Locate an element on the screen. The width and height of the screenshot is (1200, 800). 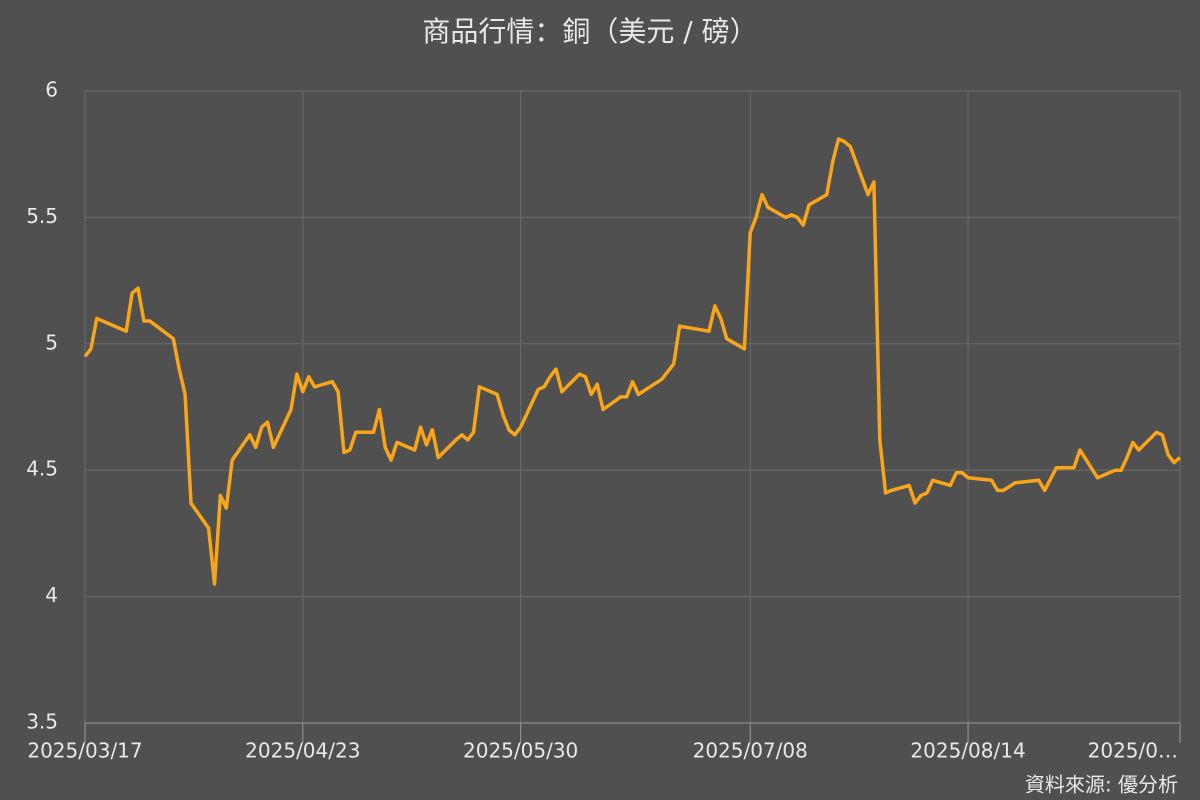
y-tick-label: 5.5 is located at coordinates (42, 216).